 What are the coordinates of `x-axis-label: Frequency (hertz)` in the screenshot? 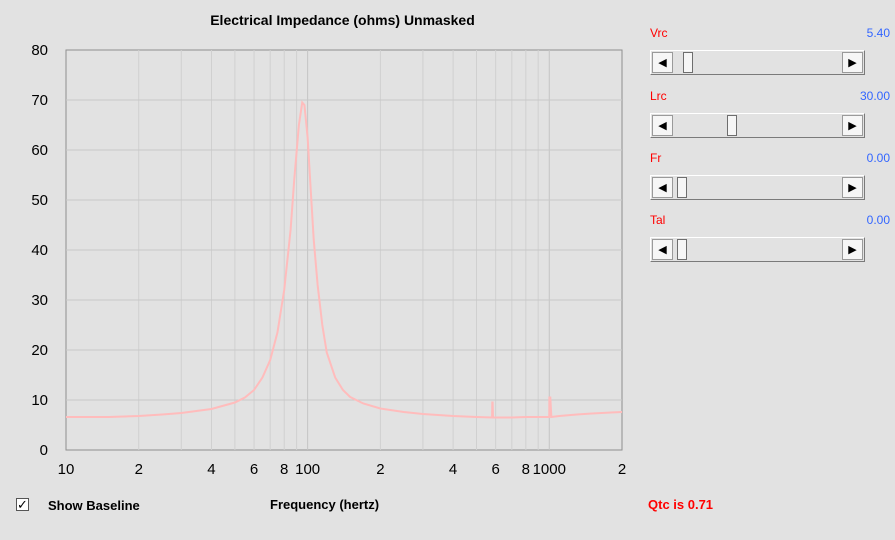 It's located at (325, 504).